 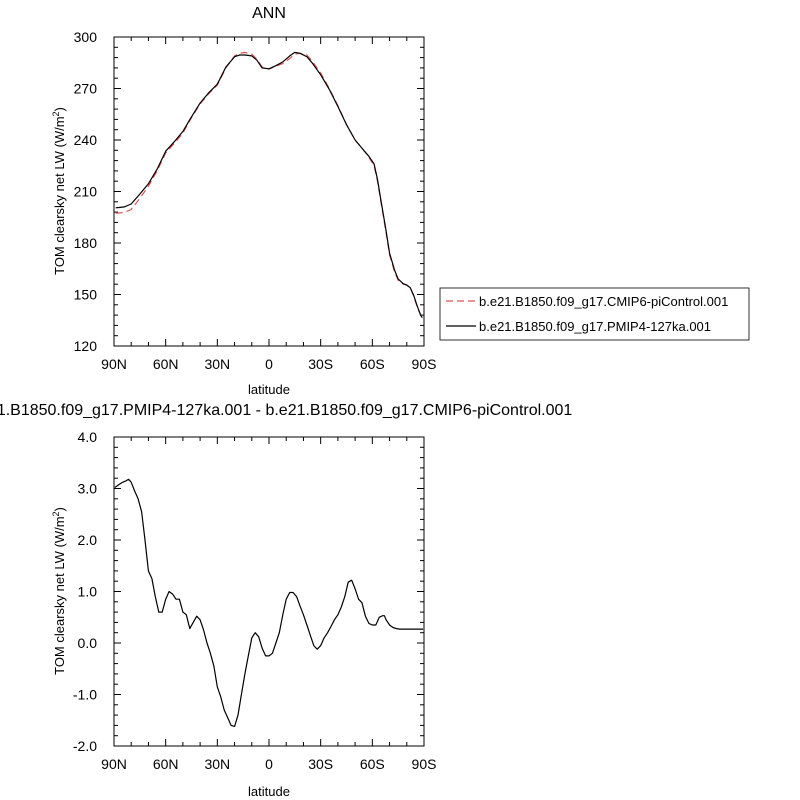 I want to click on bottom-y-tick-label: 4.0, so click(x=88, y=437).